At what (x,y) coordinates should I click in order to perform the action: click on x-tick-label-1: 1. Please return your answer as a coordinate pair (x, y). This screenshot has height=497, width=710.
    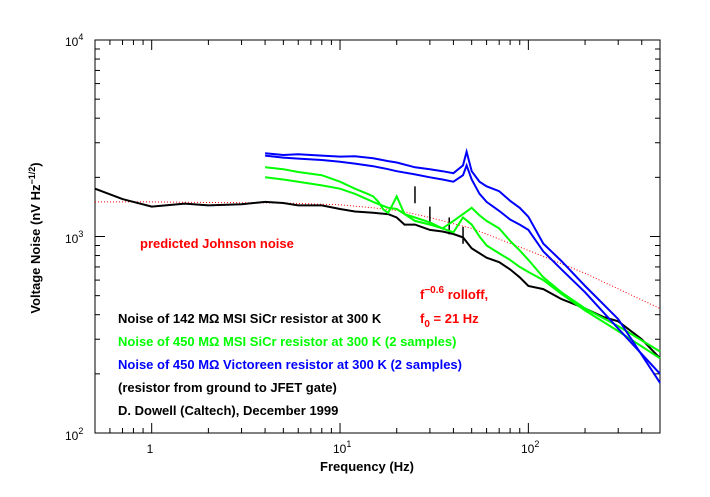
    Looking at the image, I should click on (150, 449).